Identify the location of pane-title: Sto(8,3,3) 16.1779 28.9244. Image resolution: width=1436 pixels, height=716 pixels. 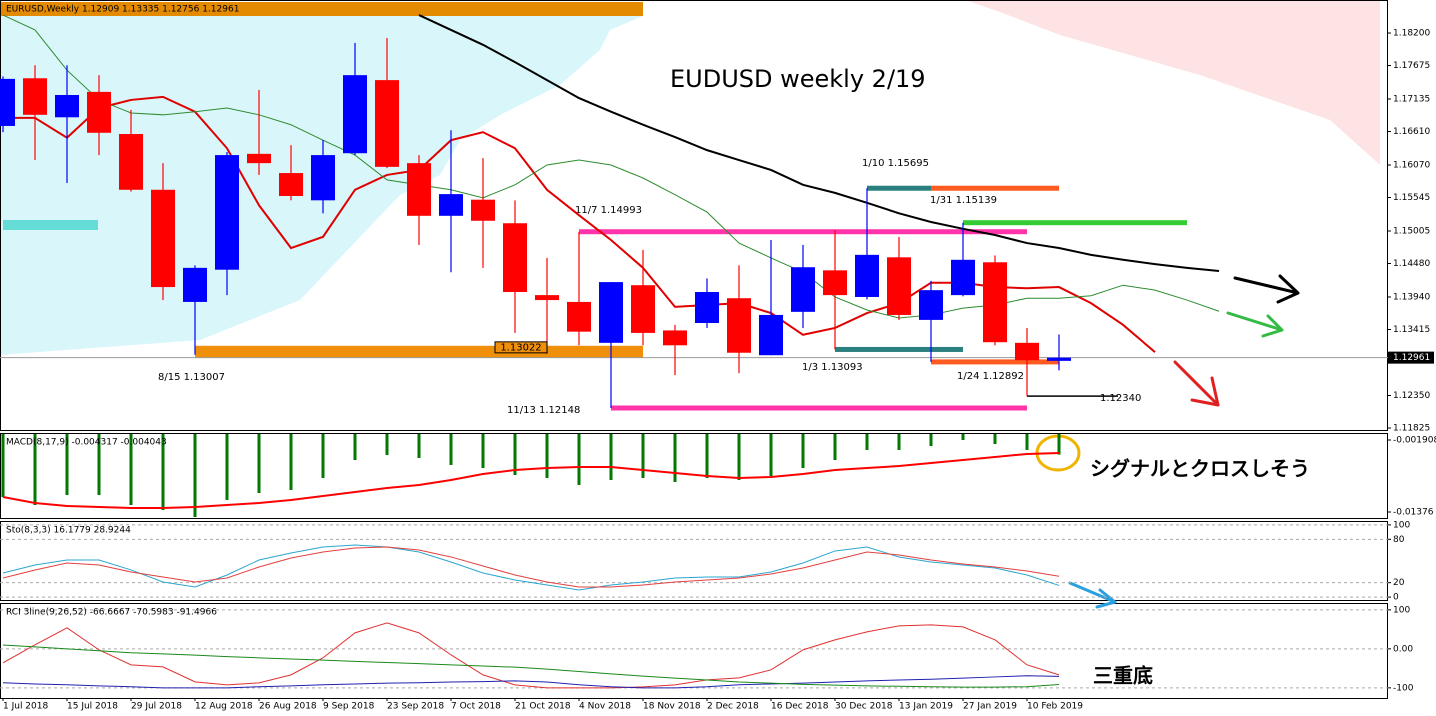
(68, 531).